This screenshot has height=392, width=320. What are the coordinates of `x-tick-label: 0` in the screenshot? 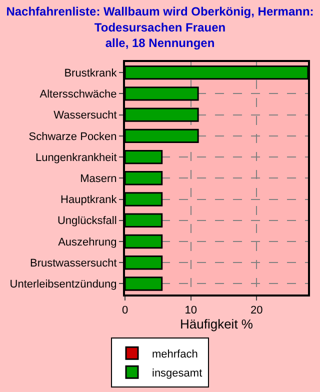 It's located at (125, 310).